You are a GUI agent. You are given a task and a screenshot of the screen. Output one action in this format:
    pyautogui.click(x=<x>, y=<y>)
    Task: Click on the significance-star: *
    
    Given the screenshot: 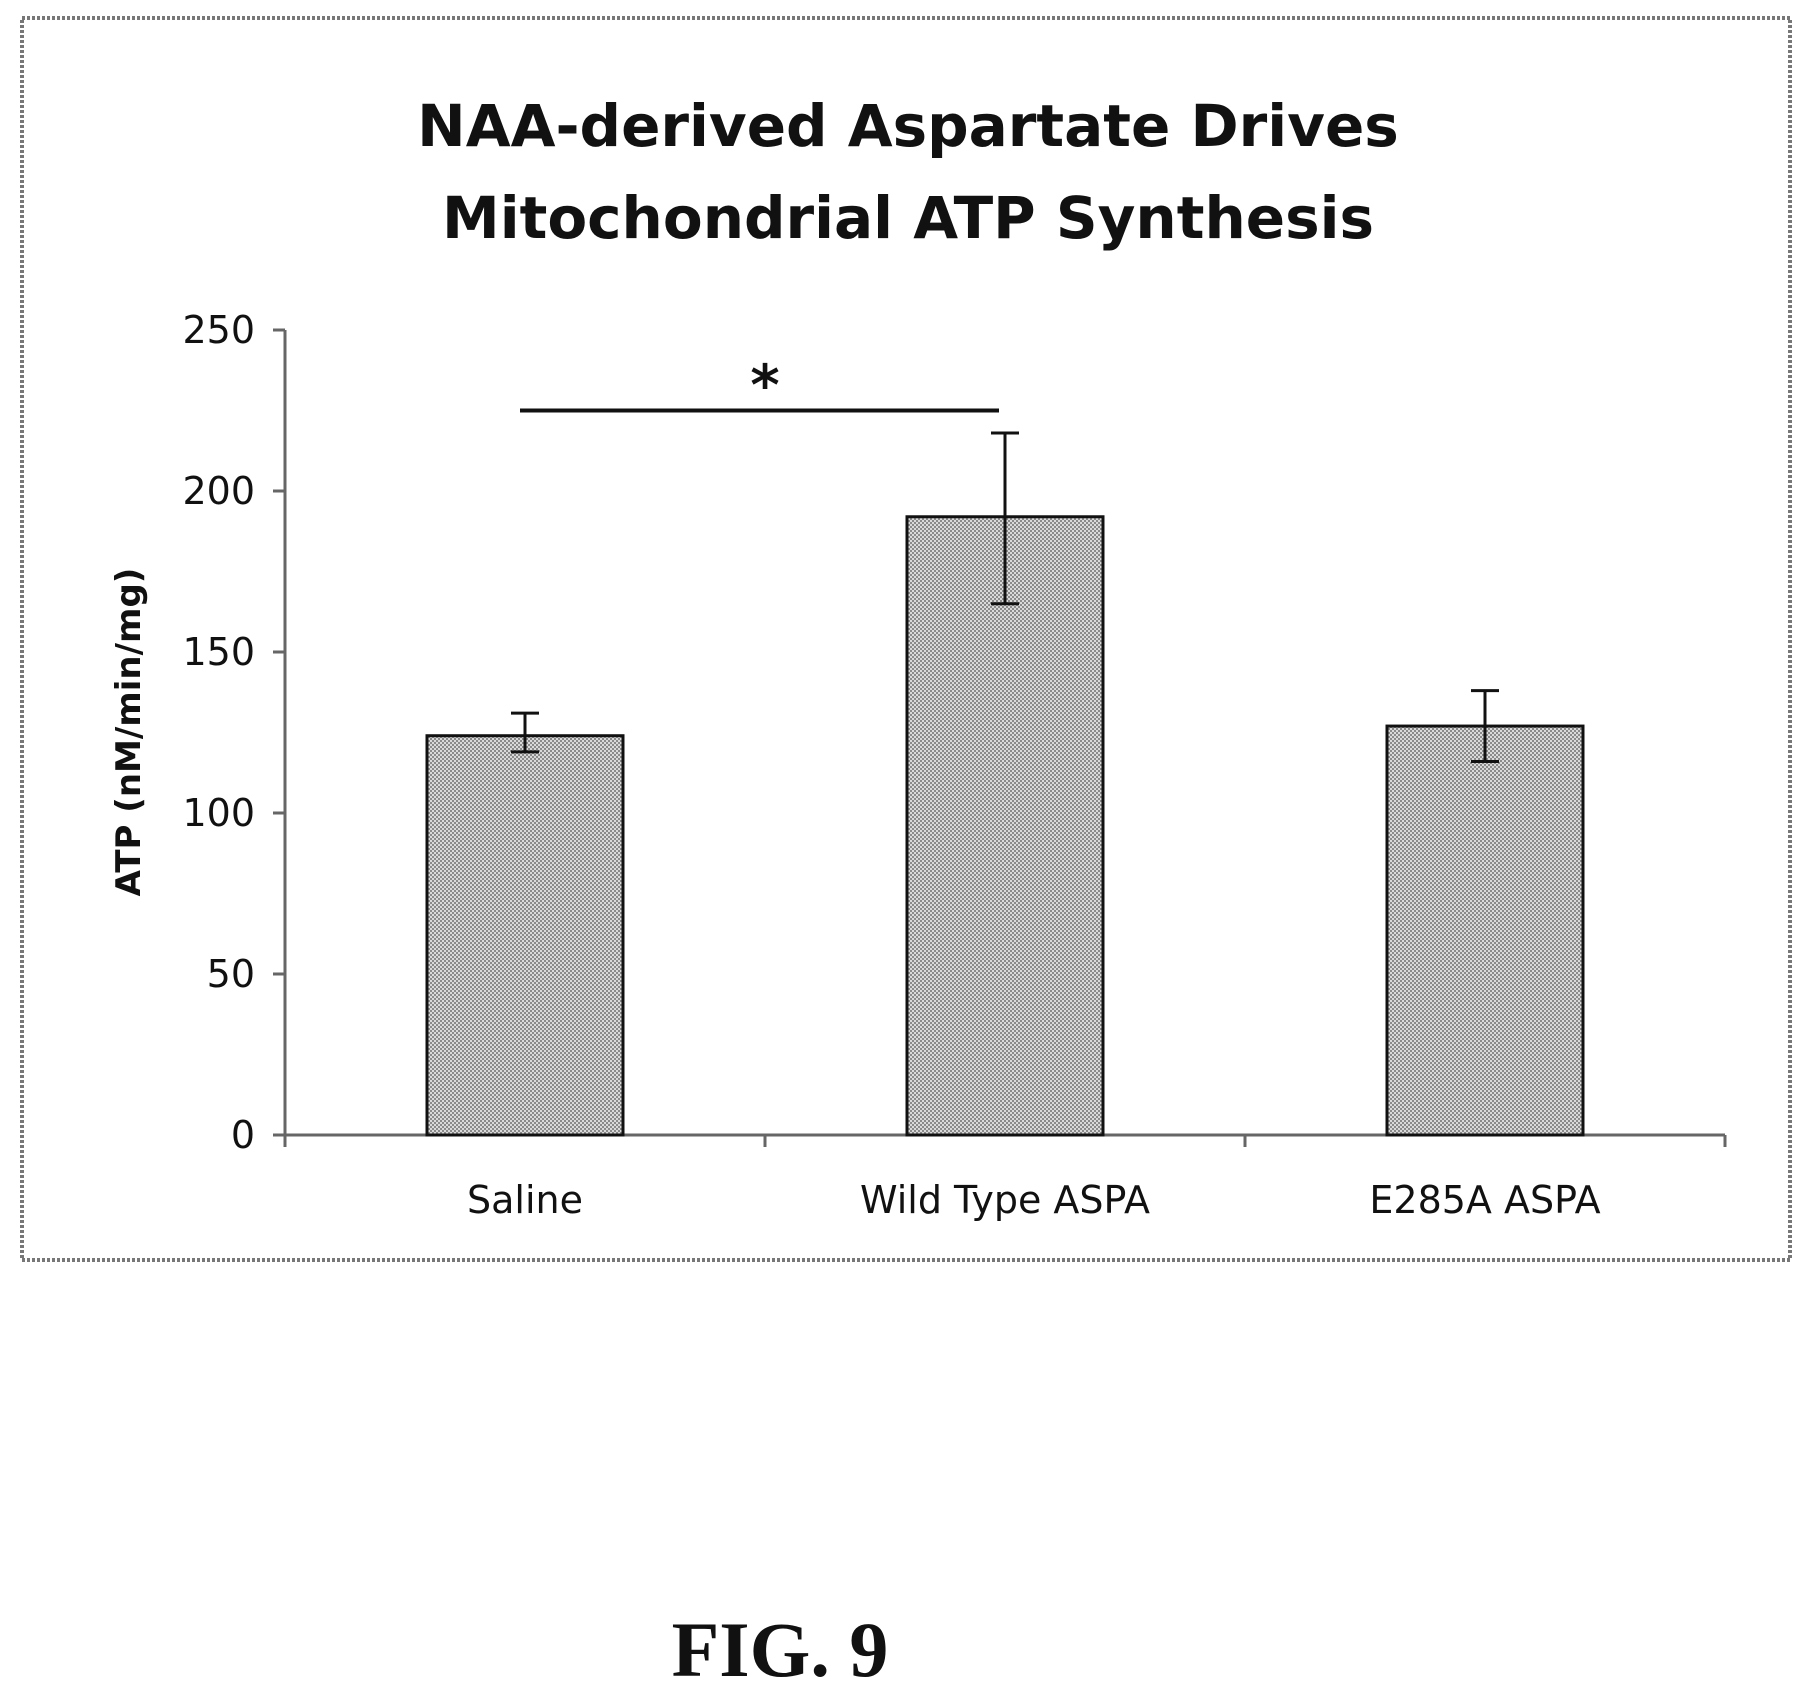 What is the action you would take?
    pyautogui.click(x=764, y=386)
    